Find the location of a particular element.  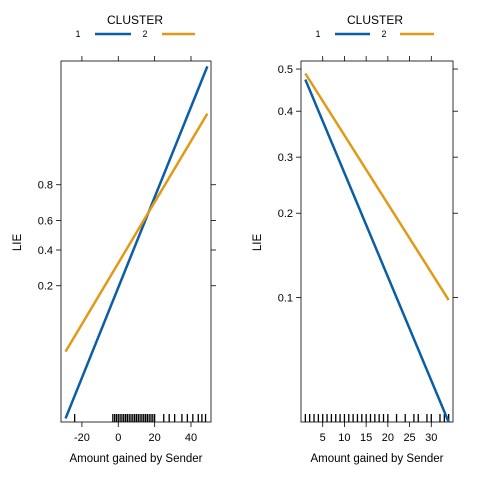

right-x-tick-label: 20 is located at coordinates (388, 438).